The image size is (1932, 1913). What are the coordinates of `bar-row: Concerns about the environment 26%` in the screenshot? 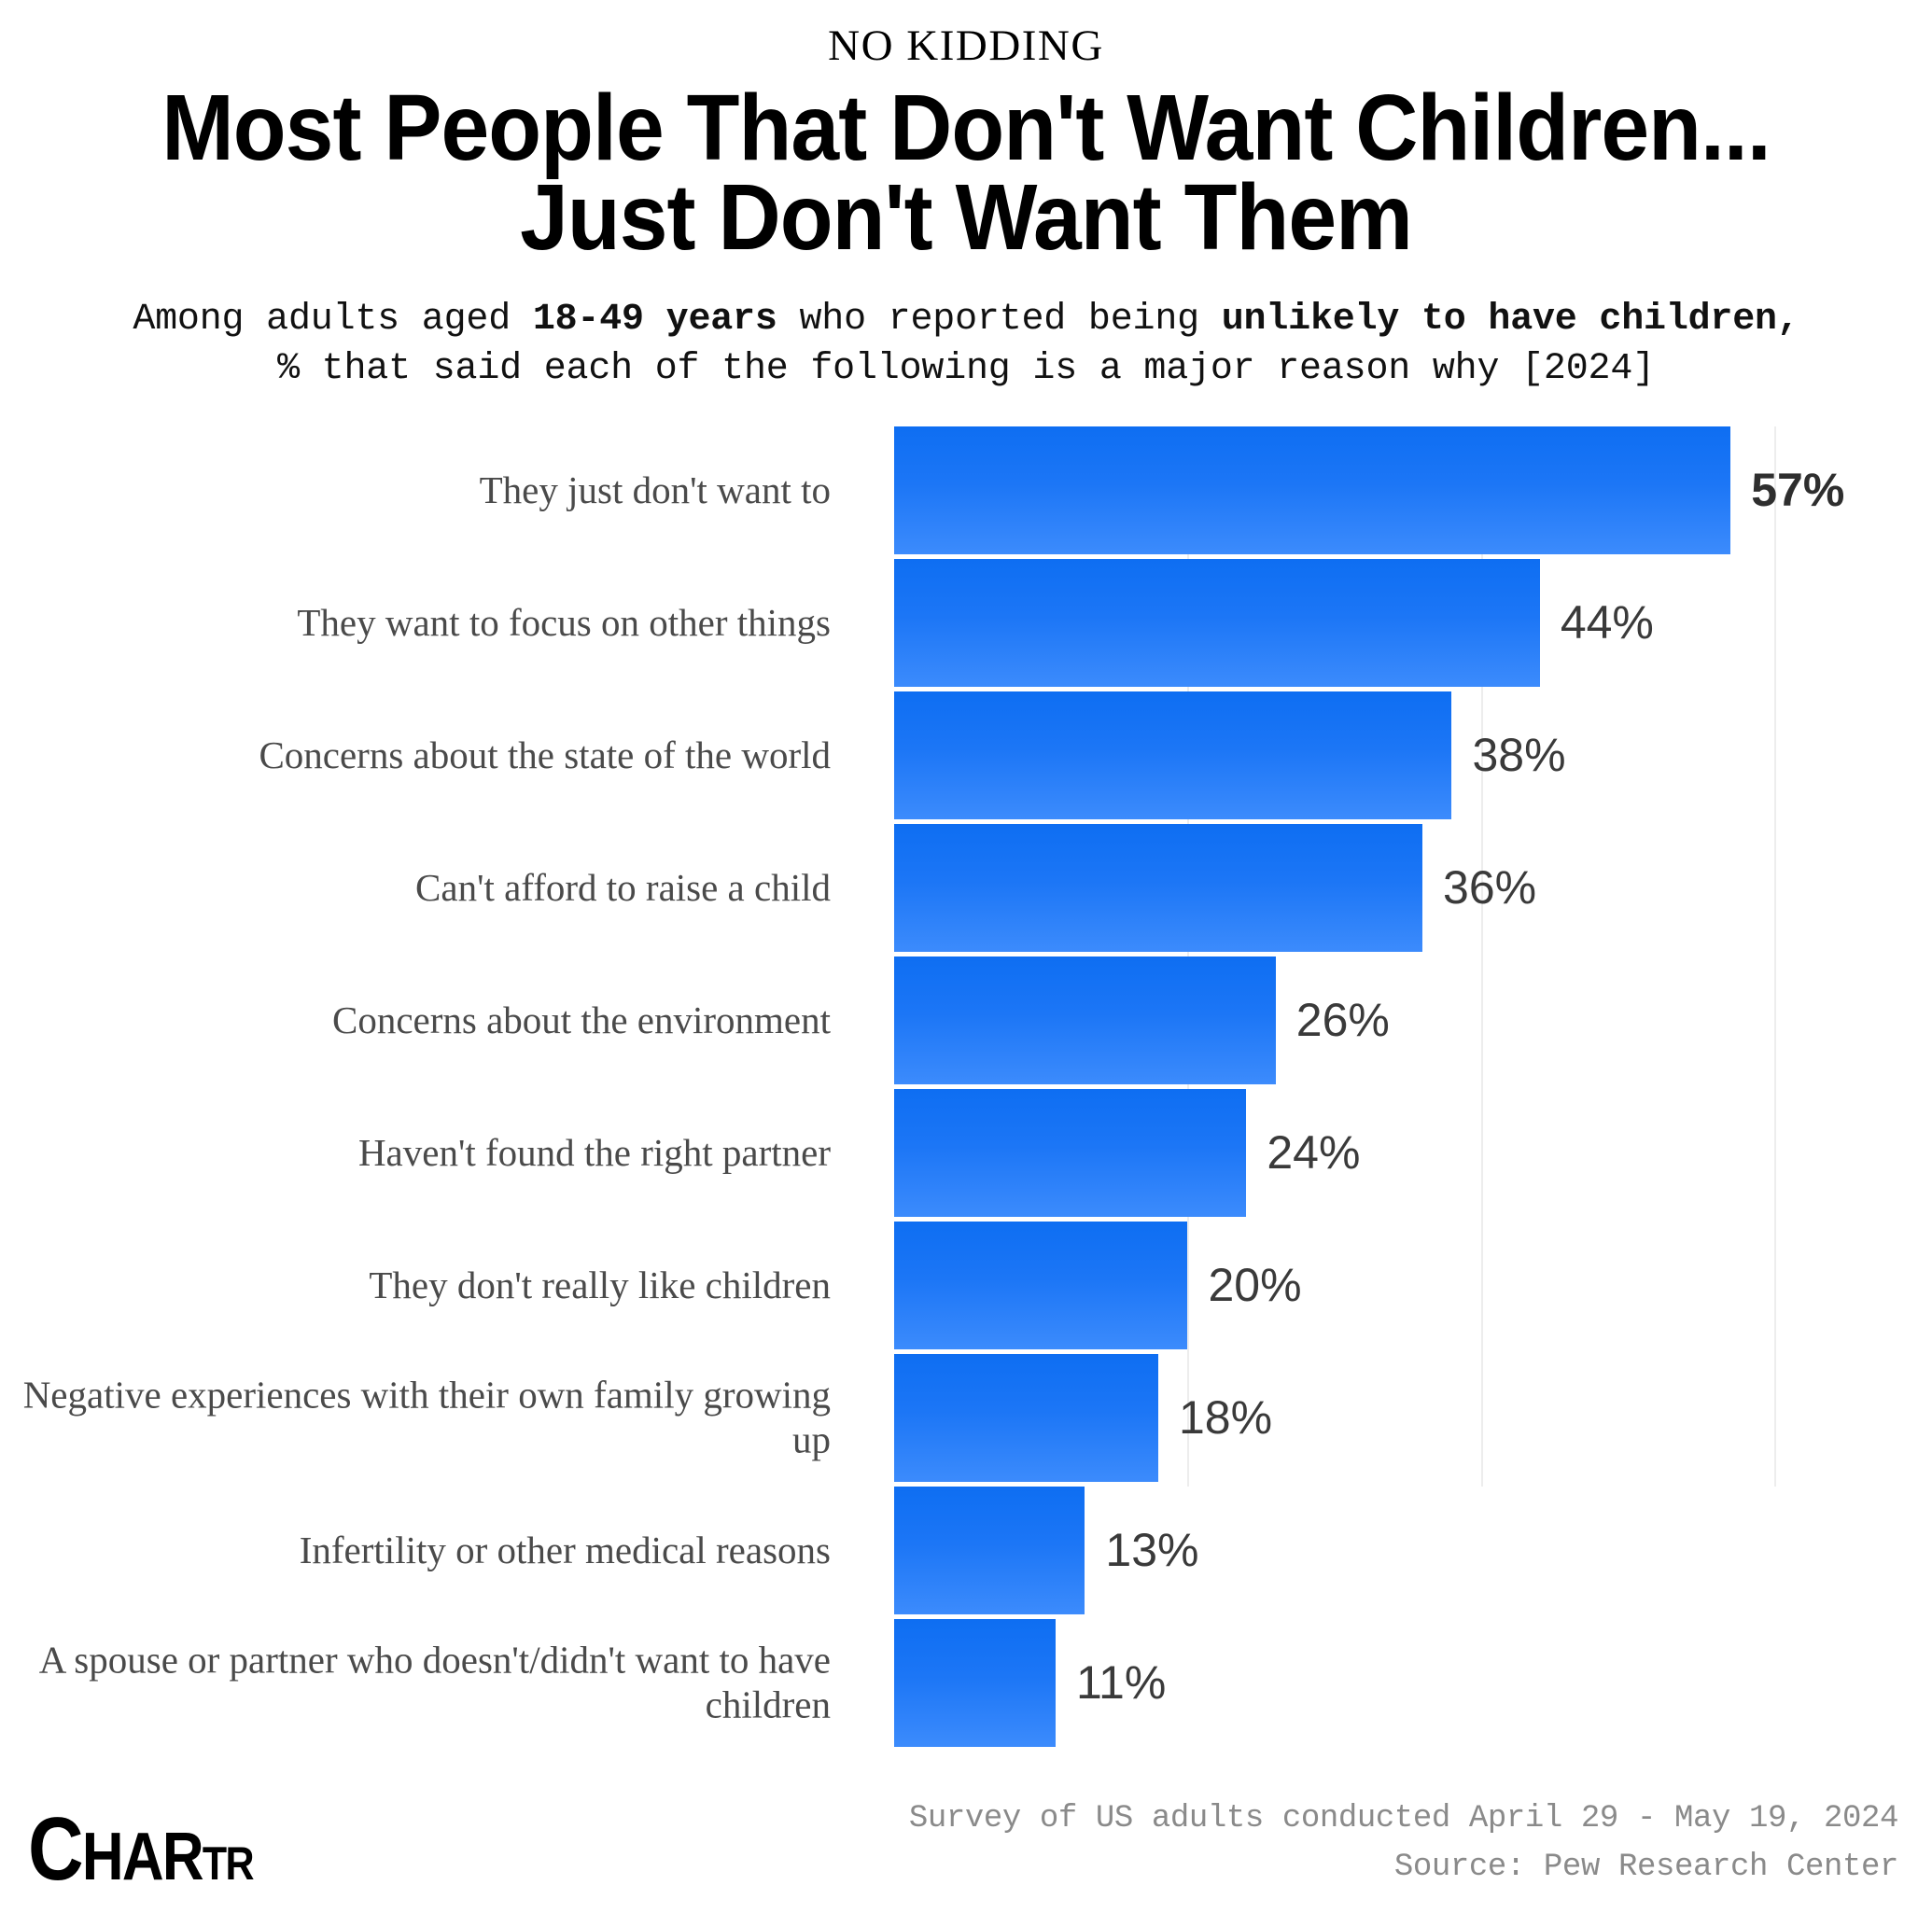 It's located at (966, 1020).